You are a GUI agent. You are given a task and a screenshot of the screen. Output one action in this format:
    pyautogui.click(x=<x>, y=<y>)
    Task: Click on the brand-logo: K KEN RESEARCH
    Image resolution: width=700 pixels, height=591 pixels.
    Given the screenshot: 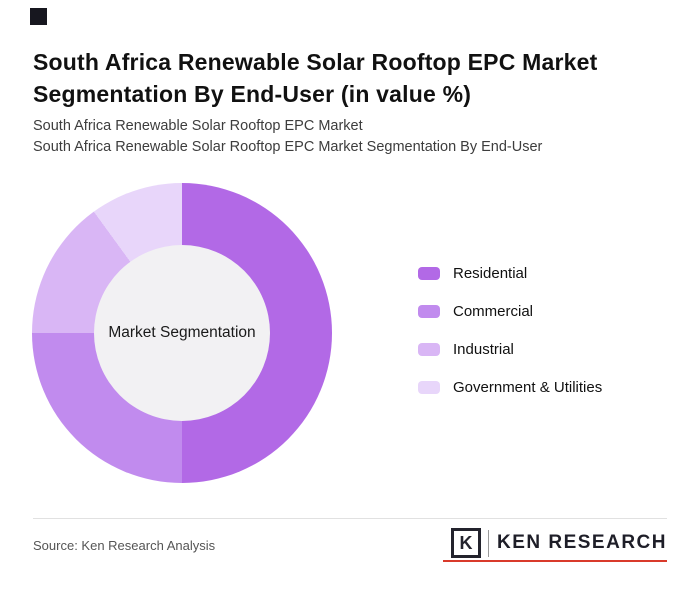 What is the action you would take?
    pyautogui.click(x=558, y=543)
    